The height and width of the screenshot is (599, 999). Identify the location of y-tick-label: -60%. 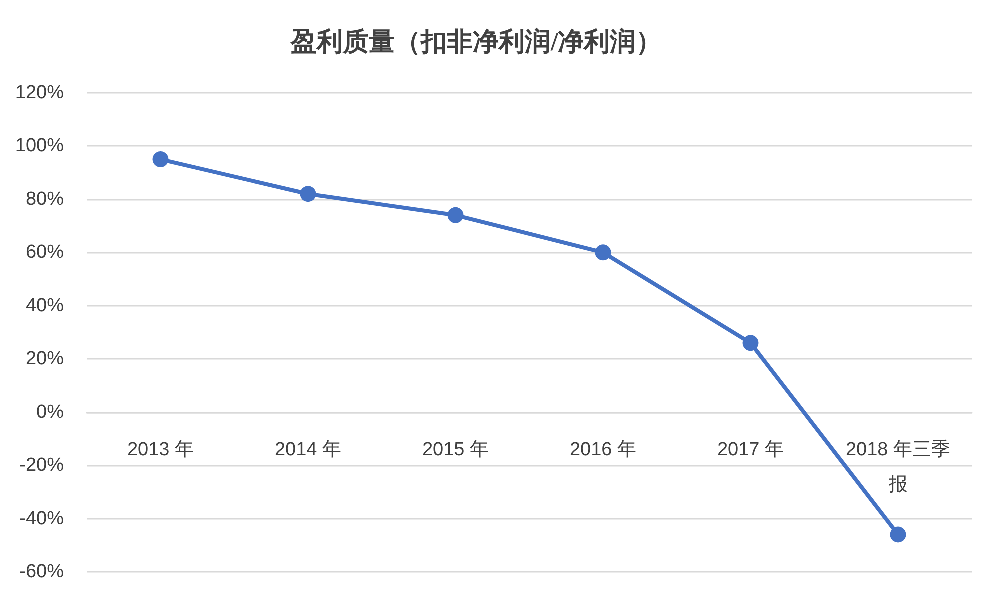
(42, 572).